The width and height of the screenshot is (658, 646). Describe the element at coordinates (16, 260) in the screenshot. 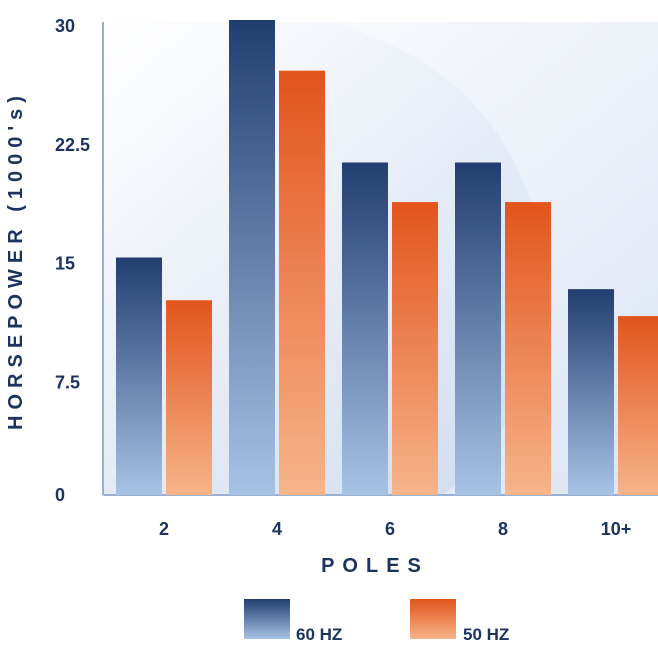

I see `y-axis-title: HORSEPOWER (1000's)` at that location.